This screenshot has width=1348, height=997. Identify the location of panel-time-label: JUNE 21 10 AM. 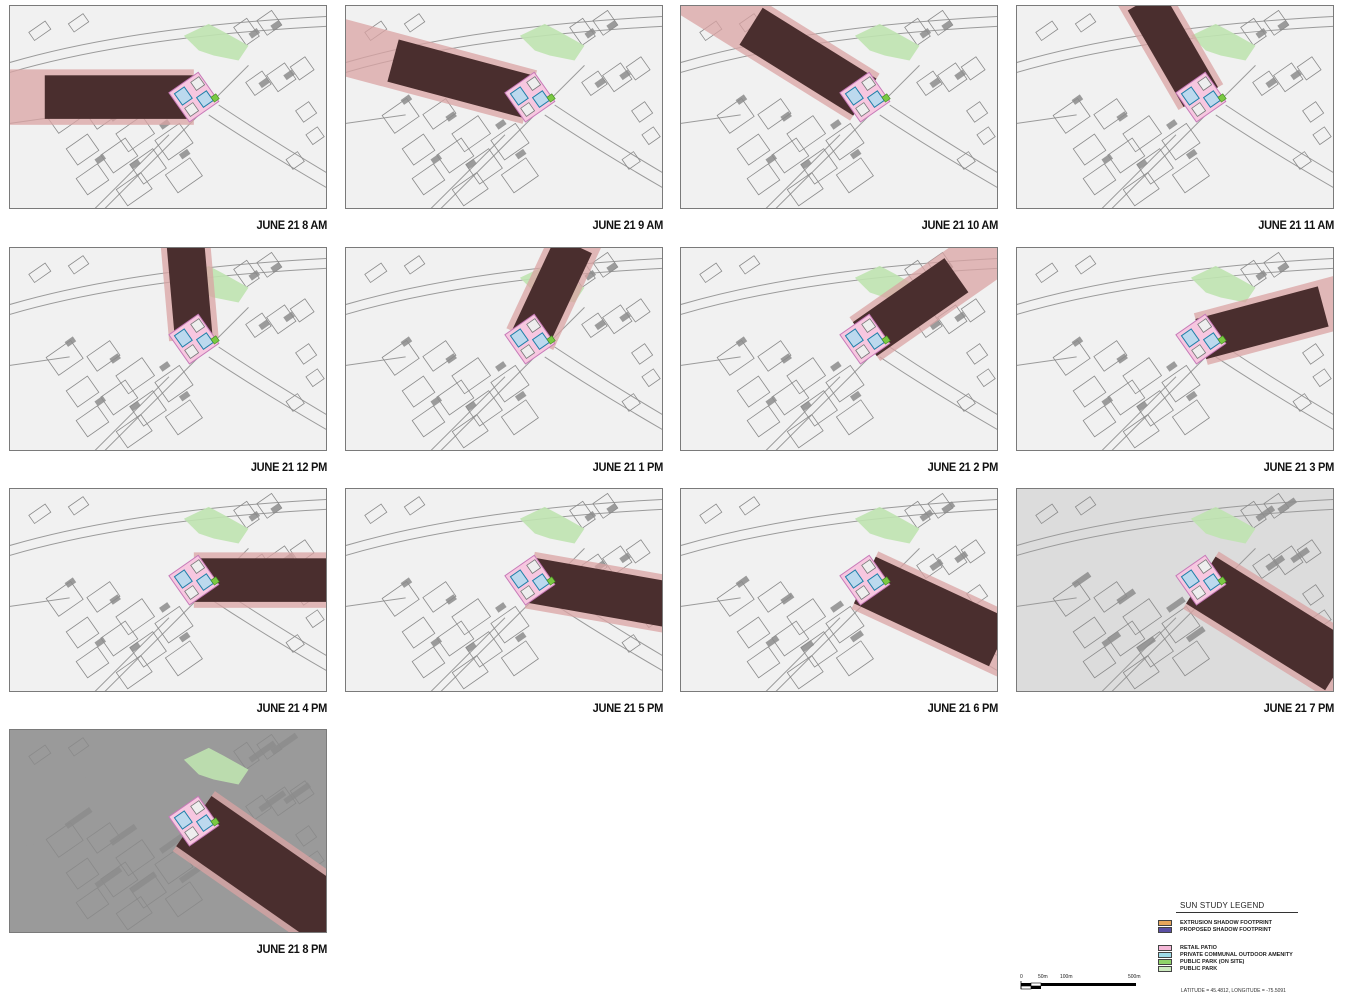
(960, 225).